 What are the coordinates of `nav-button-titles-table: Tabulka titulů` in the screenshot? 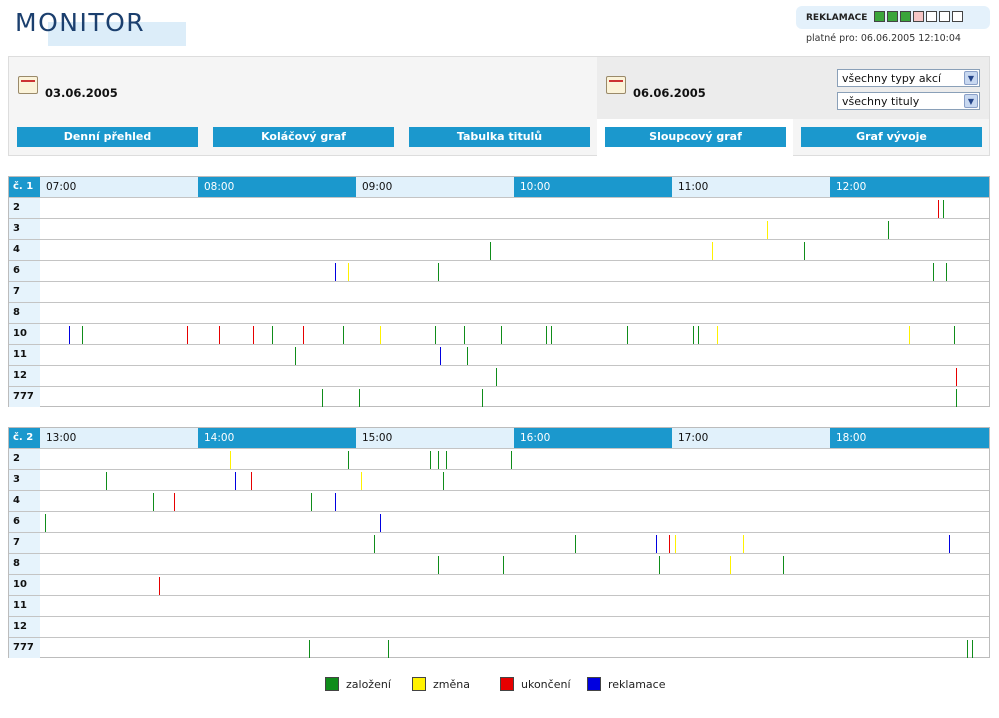 It's located at (499, 137).